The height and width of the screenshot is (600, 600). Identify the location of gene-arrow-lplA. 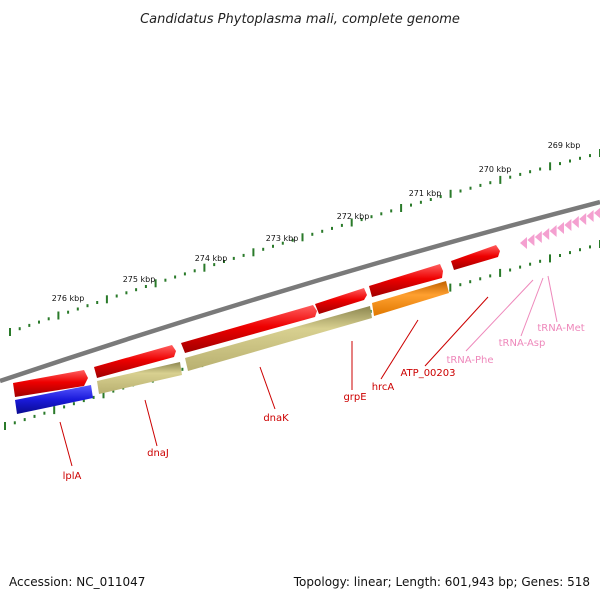
(50, 383).